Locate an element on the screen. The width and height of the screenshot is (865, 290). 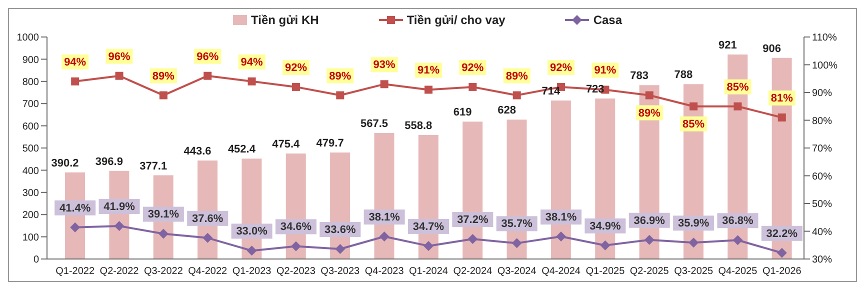
data-label: 34.6% is located at coordinates (296, 227).